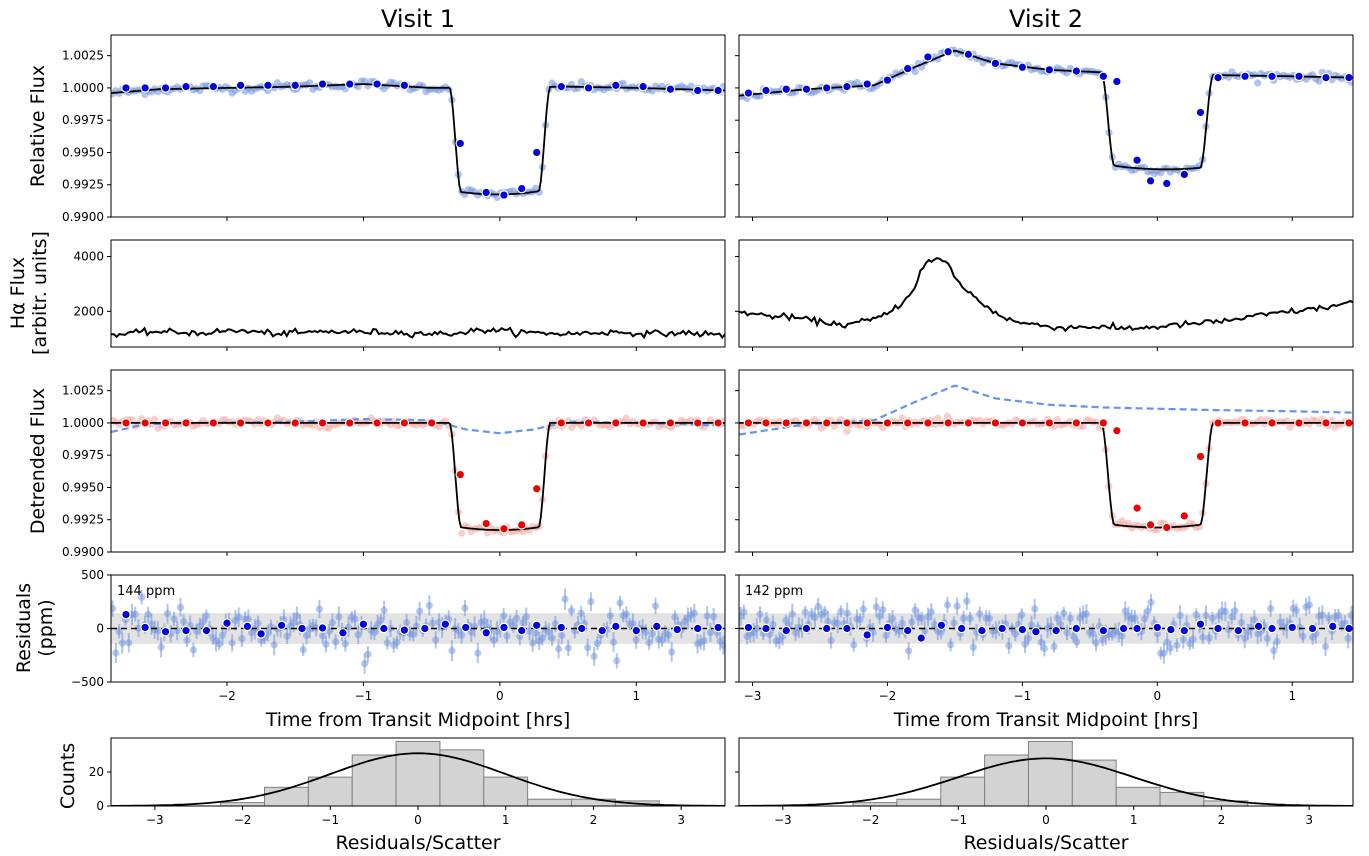 The image size is (1369, 856). Describe the element at coordinates (146, 591) in the screenshot. I see `scatter-annotation: 144 ppm` at that location.